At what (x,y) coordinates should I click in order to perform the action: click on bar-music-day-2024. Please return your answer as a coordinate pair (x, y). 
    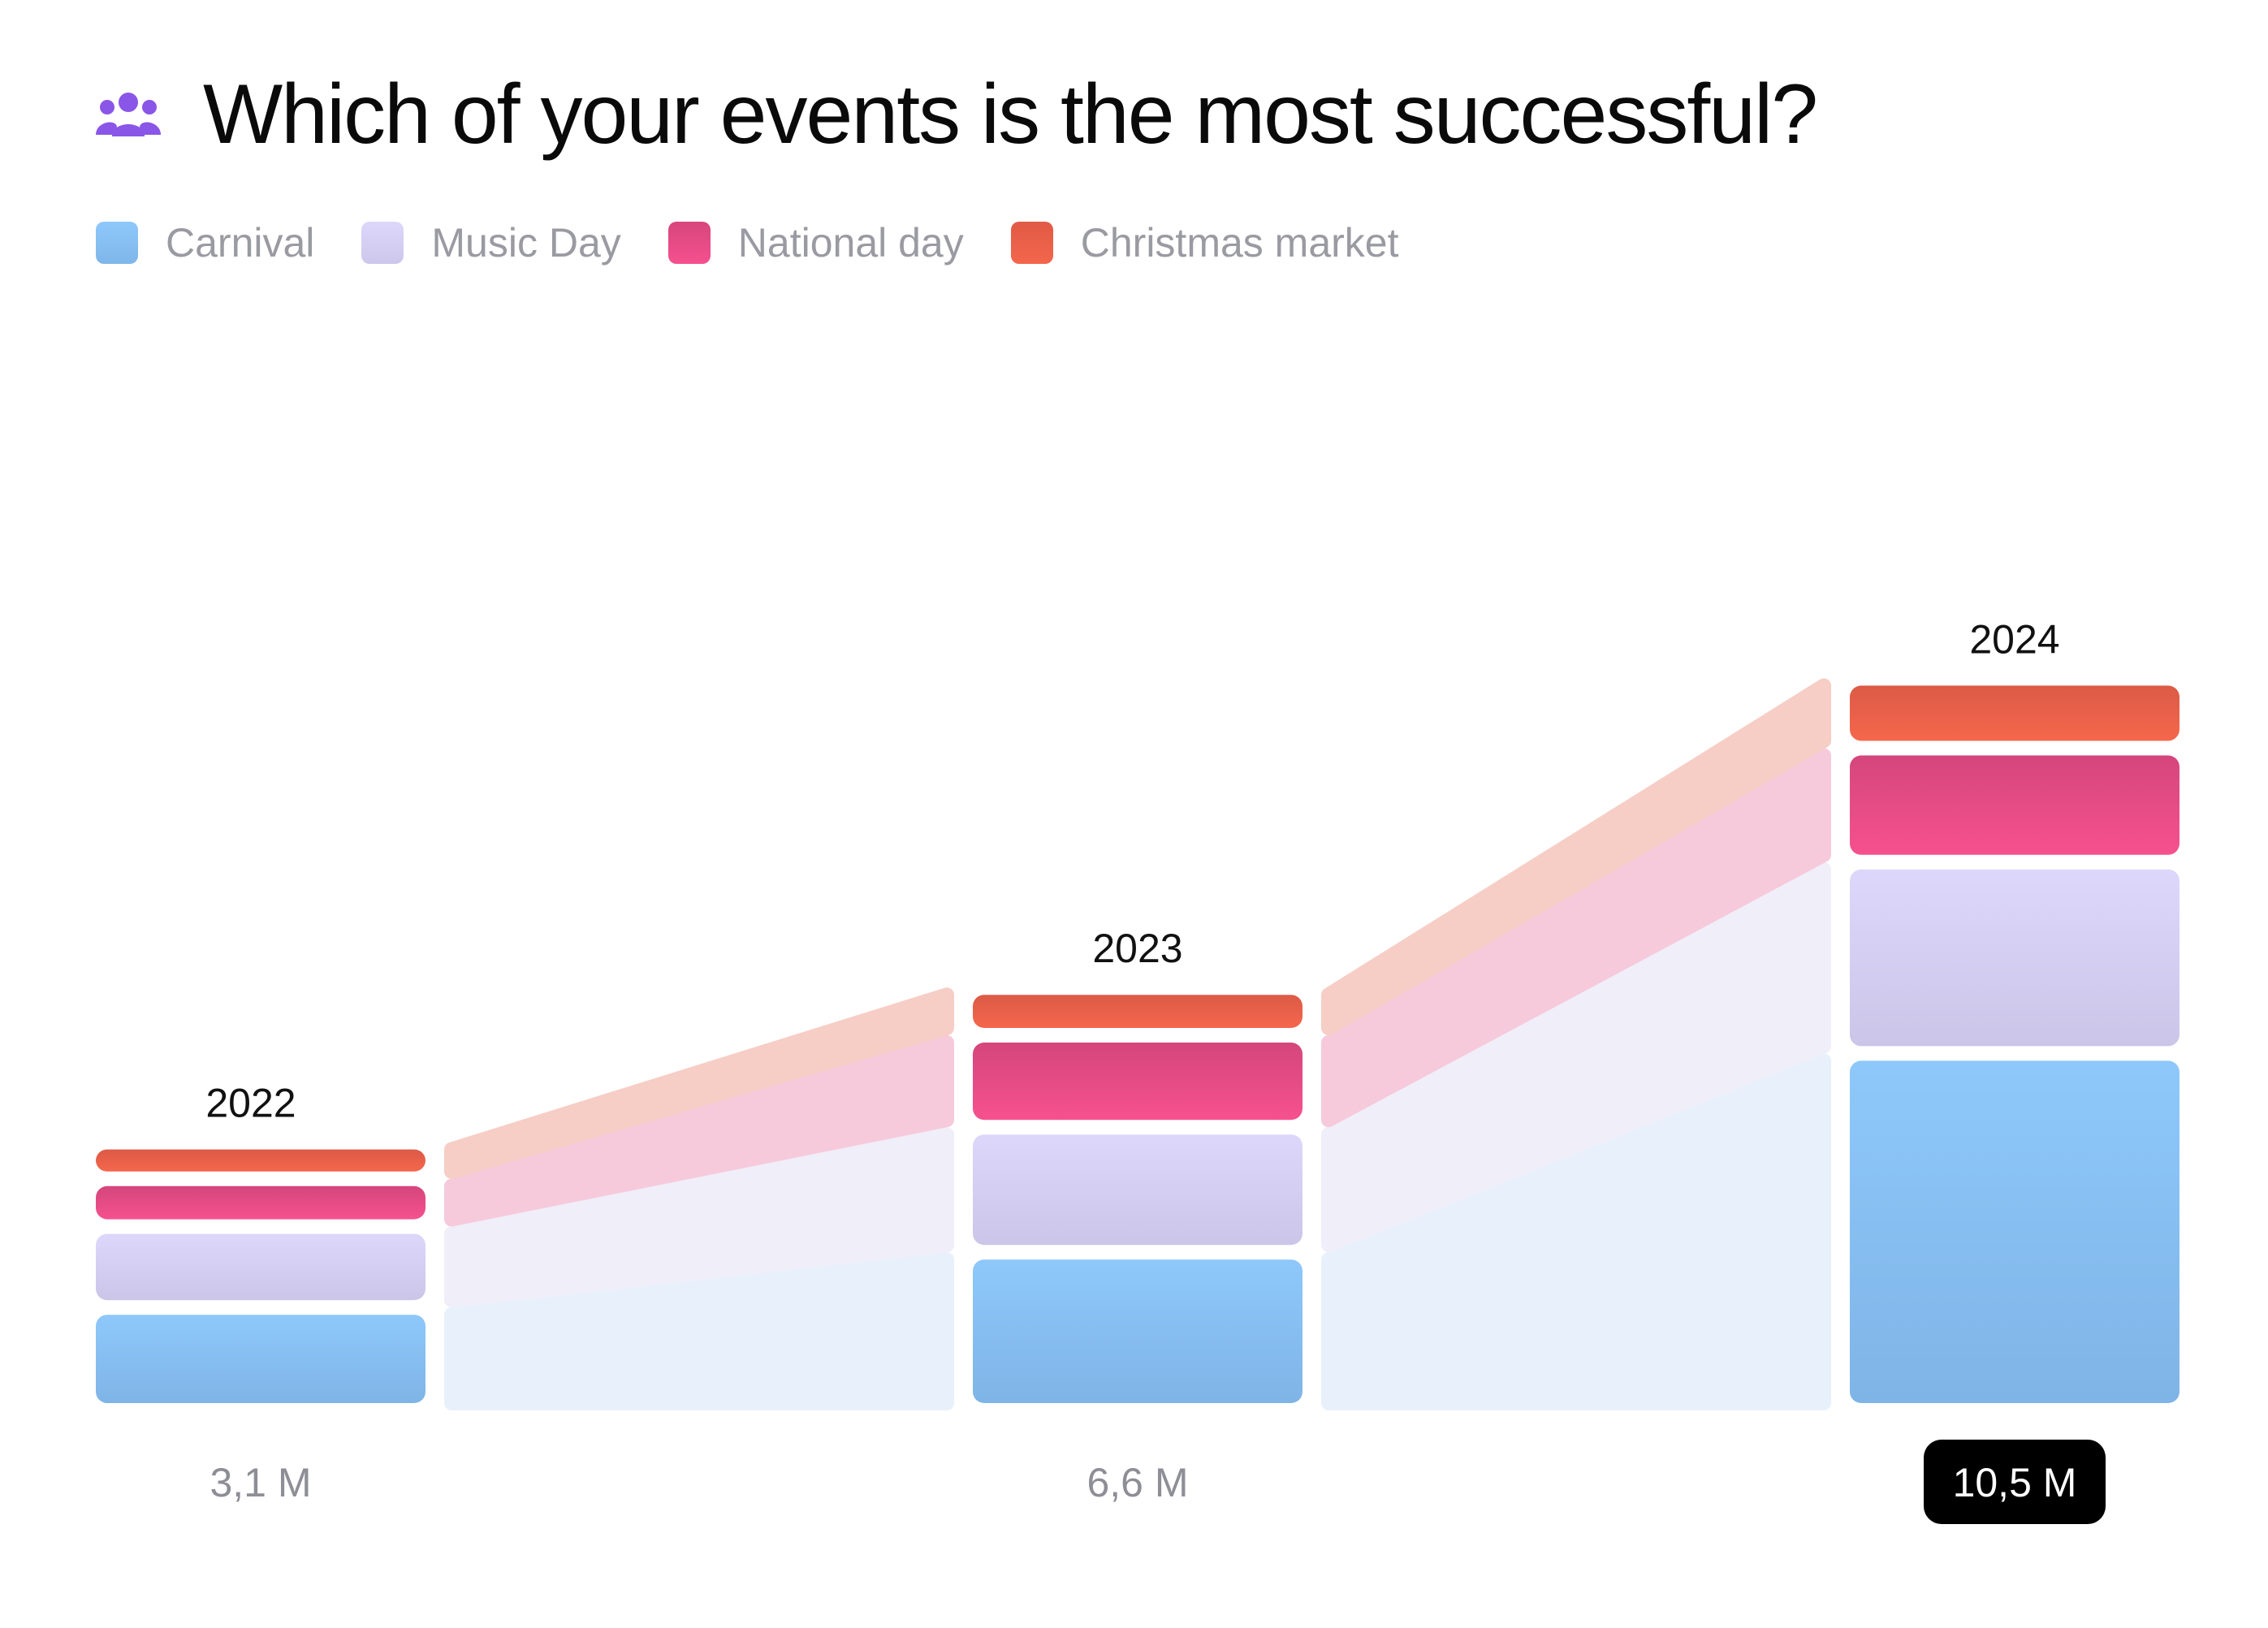
    Looking at the image, I should click on (2014, 958).